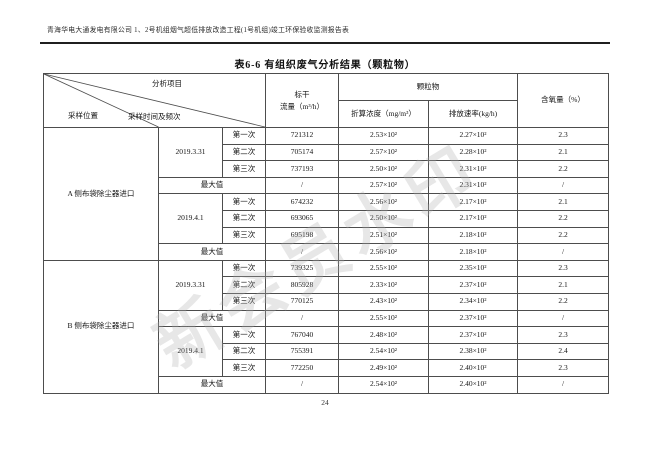 This screenshot has width=650, height=459. Describe the element at coordinates (563, 100) in the screenshot. I see `header-oxygen: 含氧量（%）` at that location.